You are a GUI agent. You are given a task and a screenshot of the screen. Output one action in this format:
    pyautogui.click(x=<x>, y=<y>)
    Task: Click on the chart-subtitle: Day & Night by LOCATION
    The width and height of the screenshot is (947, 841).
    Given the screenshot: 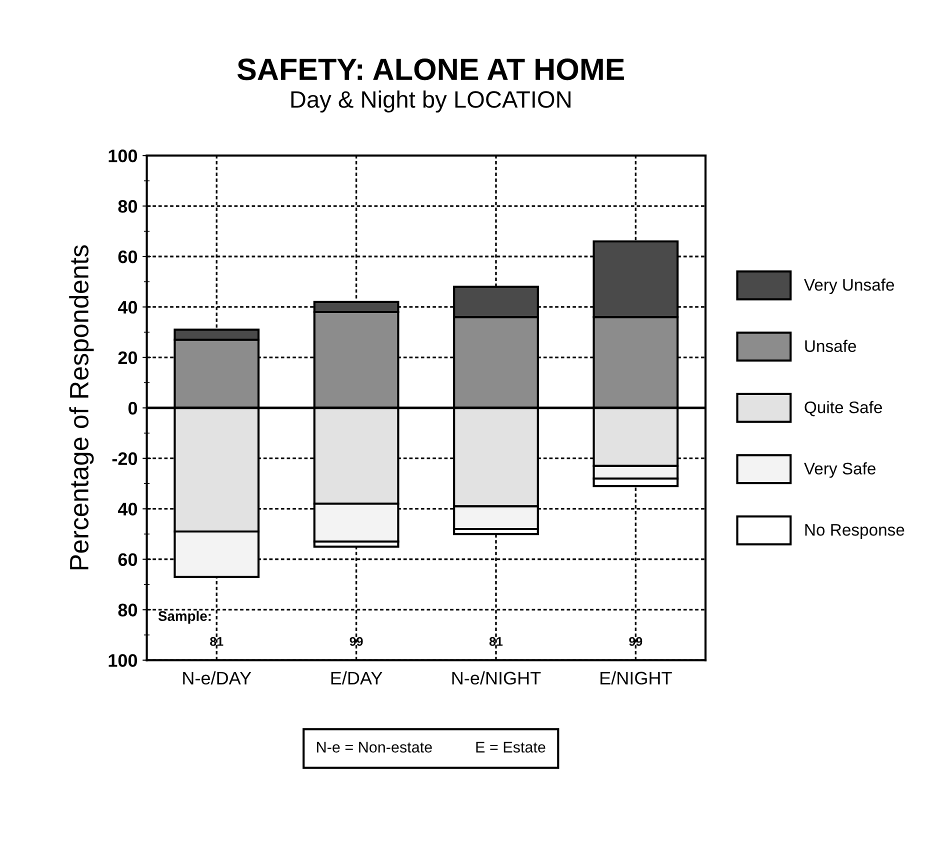 What is the action you would take?
    pyautogui.click(x=430, y=101)
    